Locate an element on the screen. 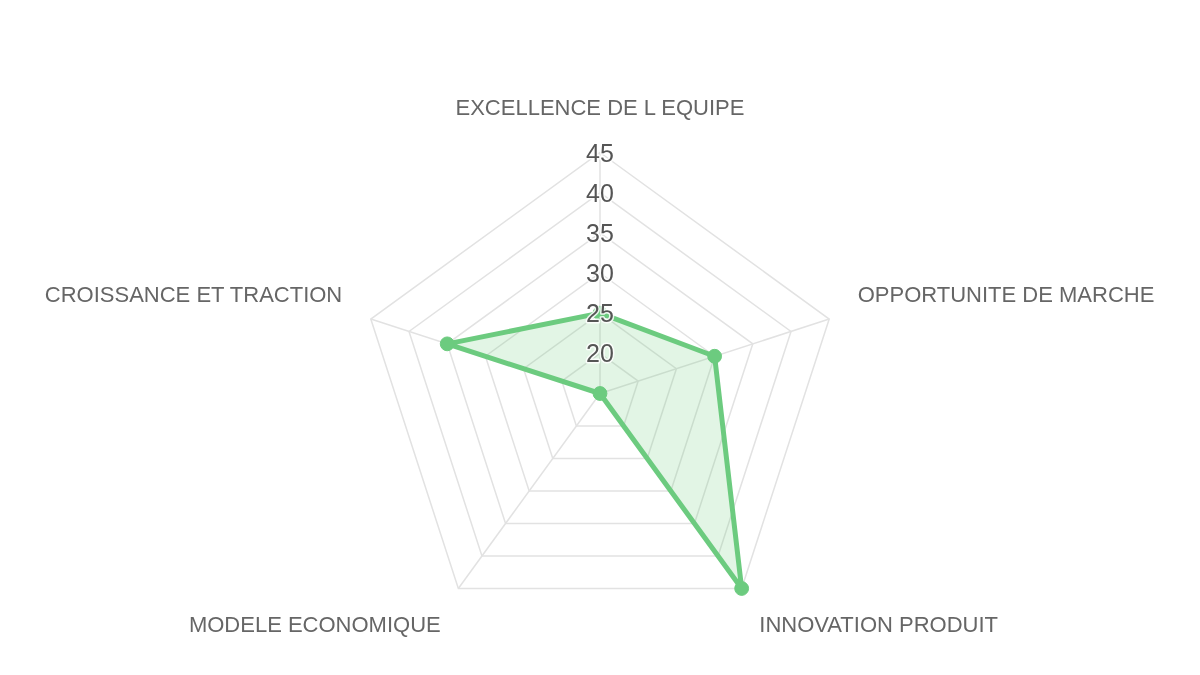 The height and width of the screenshot is (675, 1200). spoke-label: OPPORTUNITE DE MARCHE is located at coordinates (1006, 294).